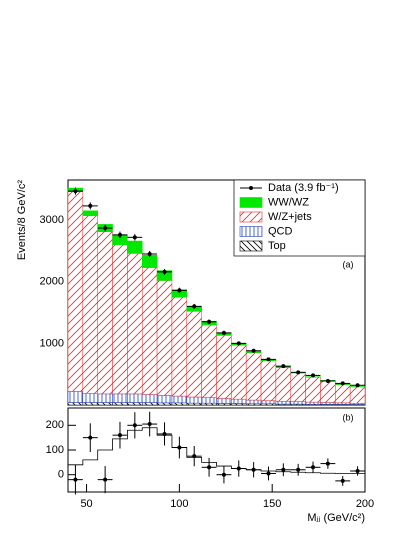  I want to click on signal-line, so click(216, 451).